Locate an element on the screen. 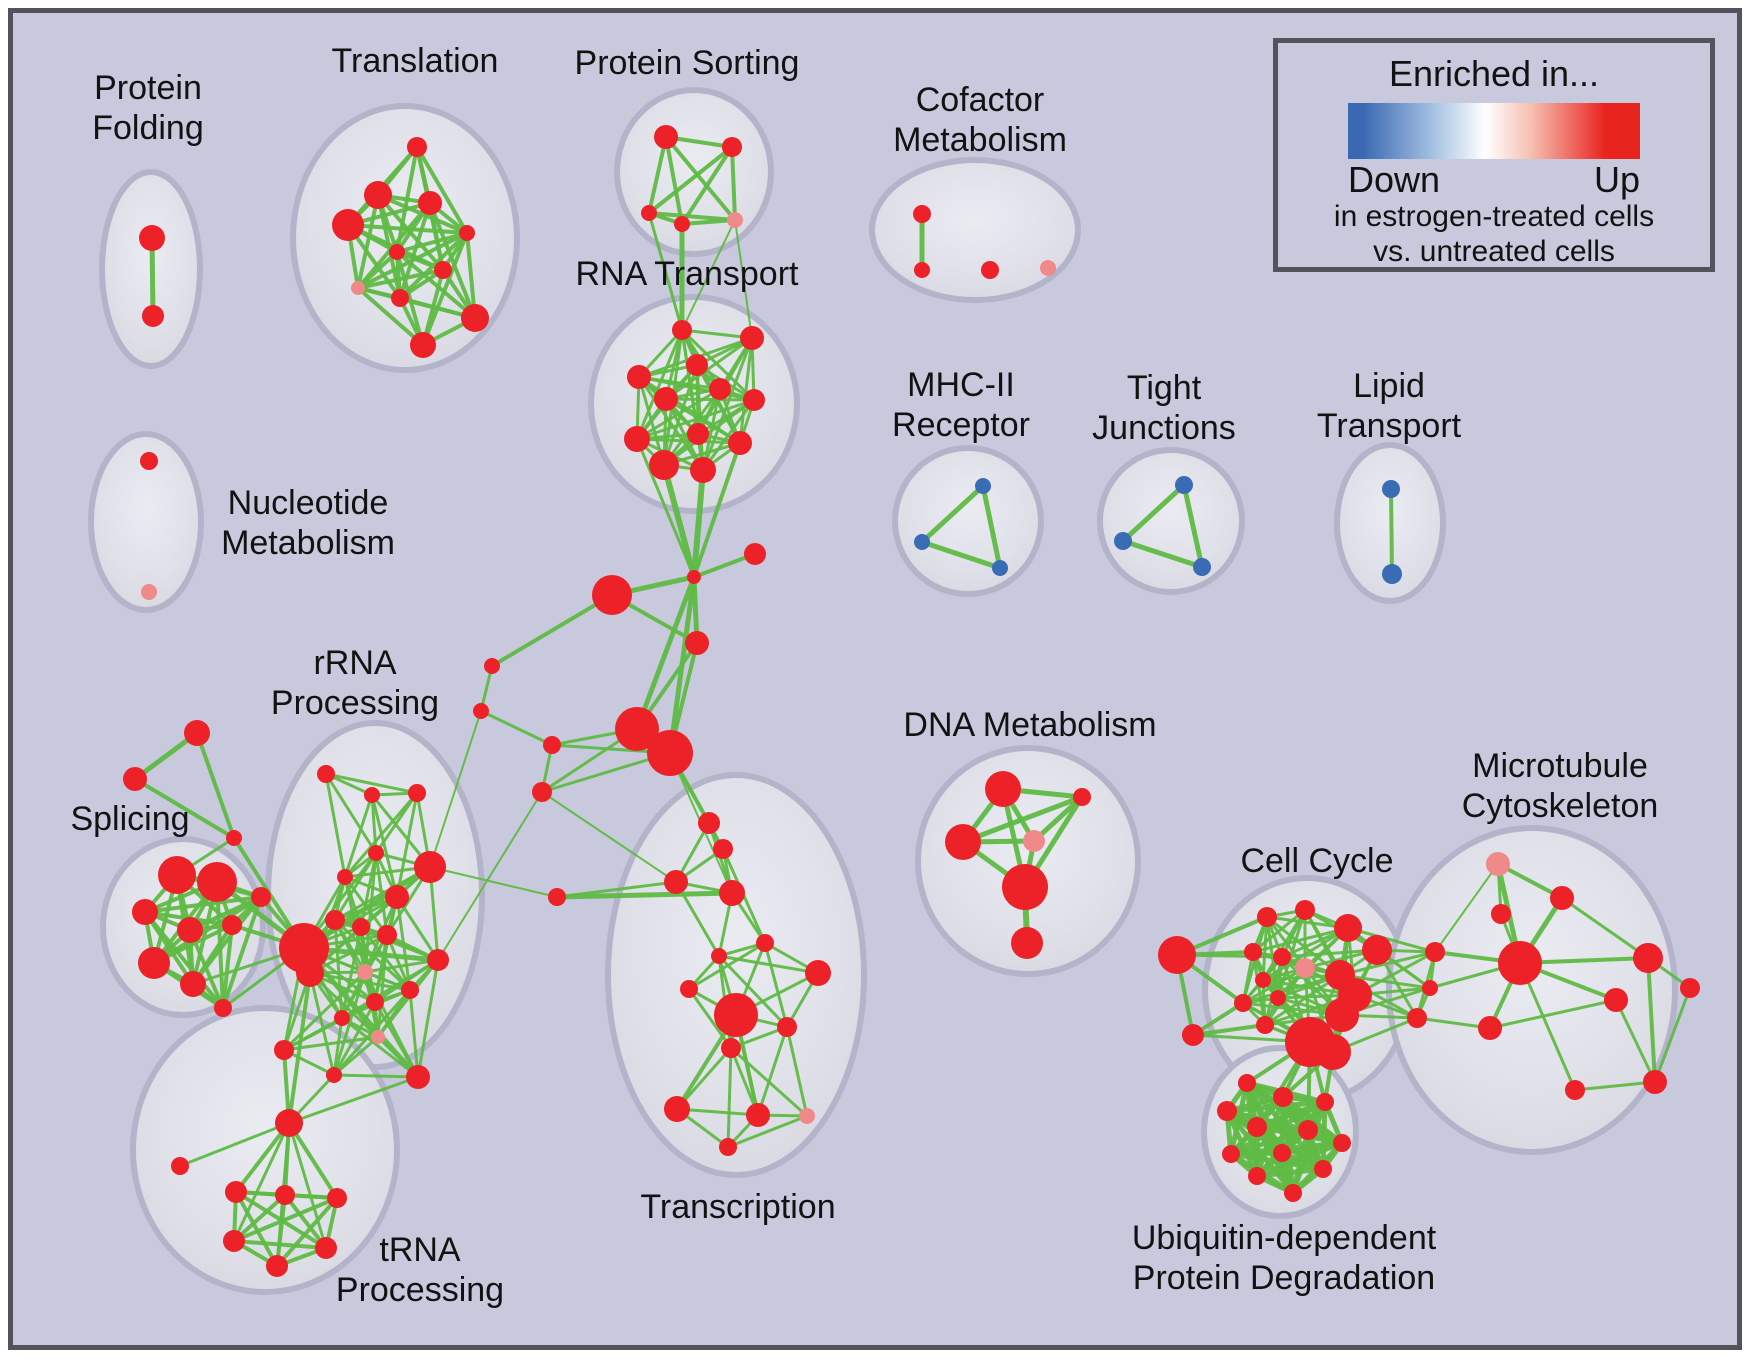 Image resolution: width=1750 pixels, height=1360 pixels. legend-caption-line2: vs. untreated cells is located at coordinates (1494, 251).